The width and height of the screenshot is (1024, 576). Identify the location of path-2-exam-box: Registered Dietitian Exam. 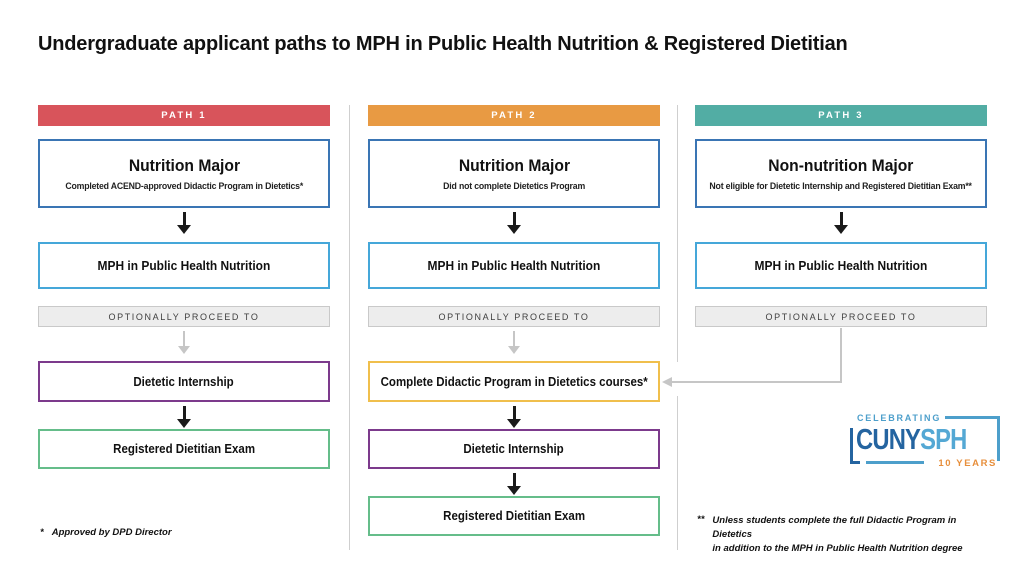
(514, 516).